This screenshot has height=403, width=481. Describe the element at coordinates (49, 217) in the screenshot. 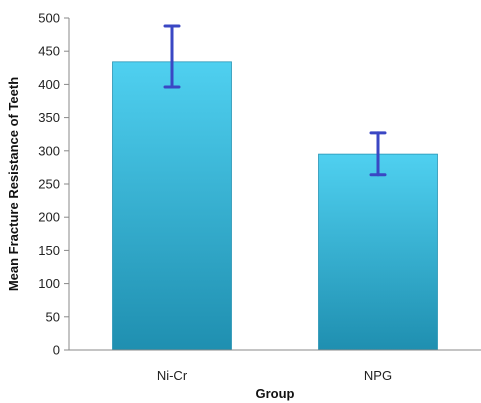

I see `y-tick-label: 200` at that location.